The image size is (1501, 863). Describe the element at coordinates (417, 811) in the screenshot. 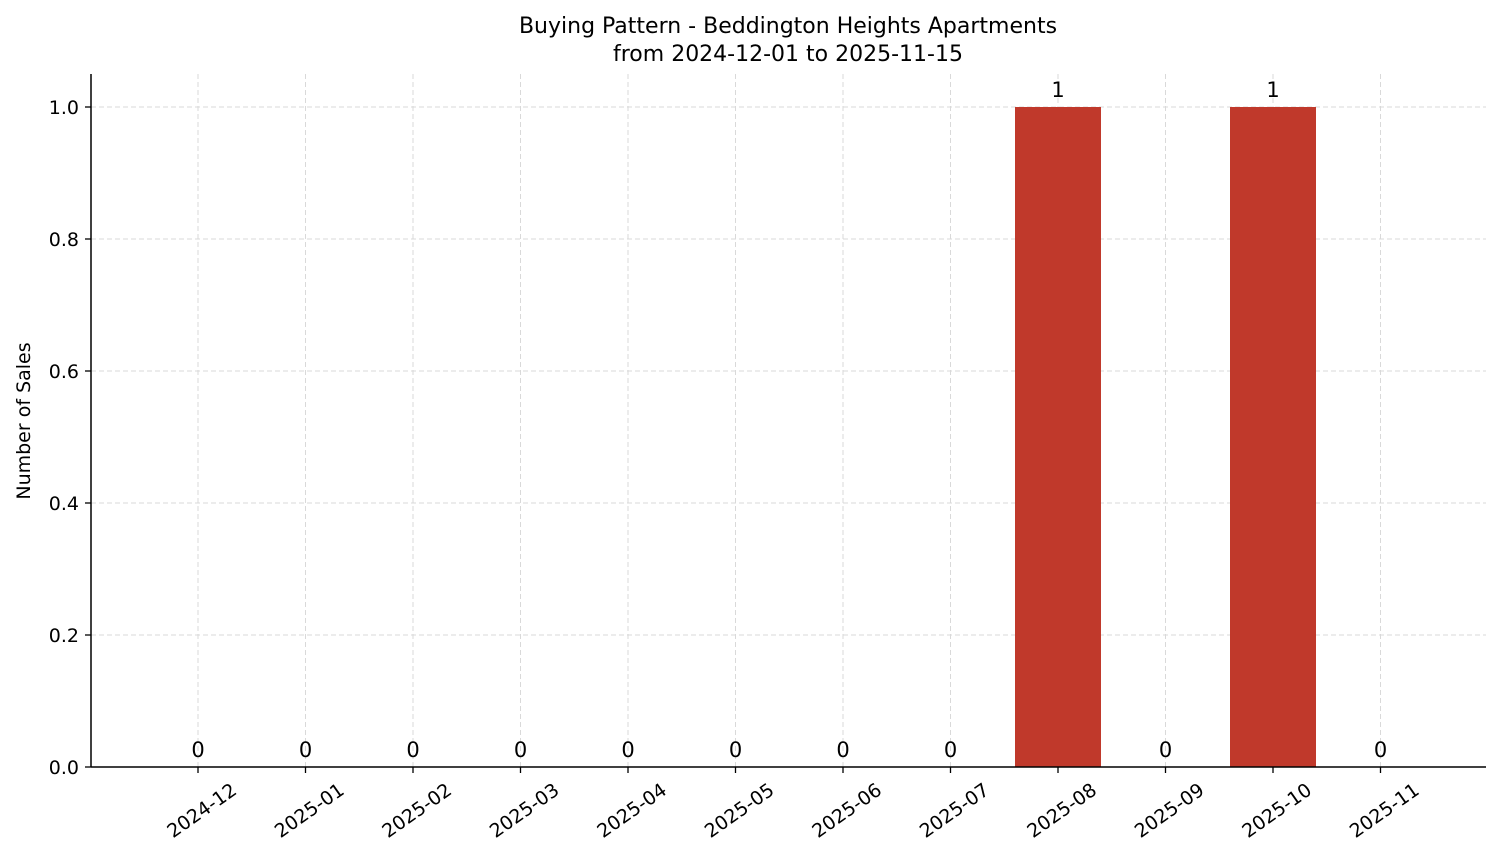

I see `x-tick-label: 2025-02` at that location.